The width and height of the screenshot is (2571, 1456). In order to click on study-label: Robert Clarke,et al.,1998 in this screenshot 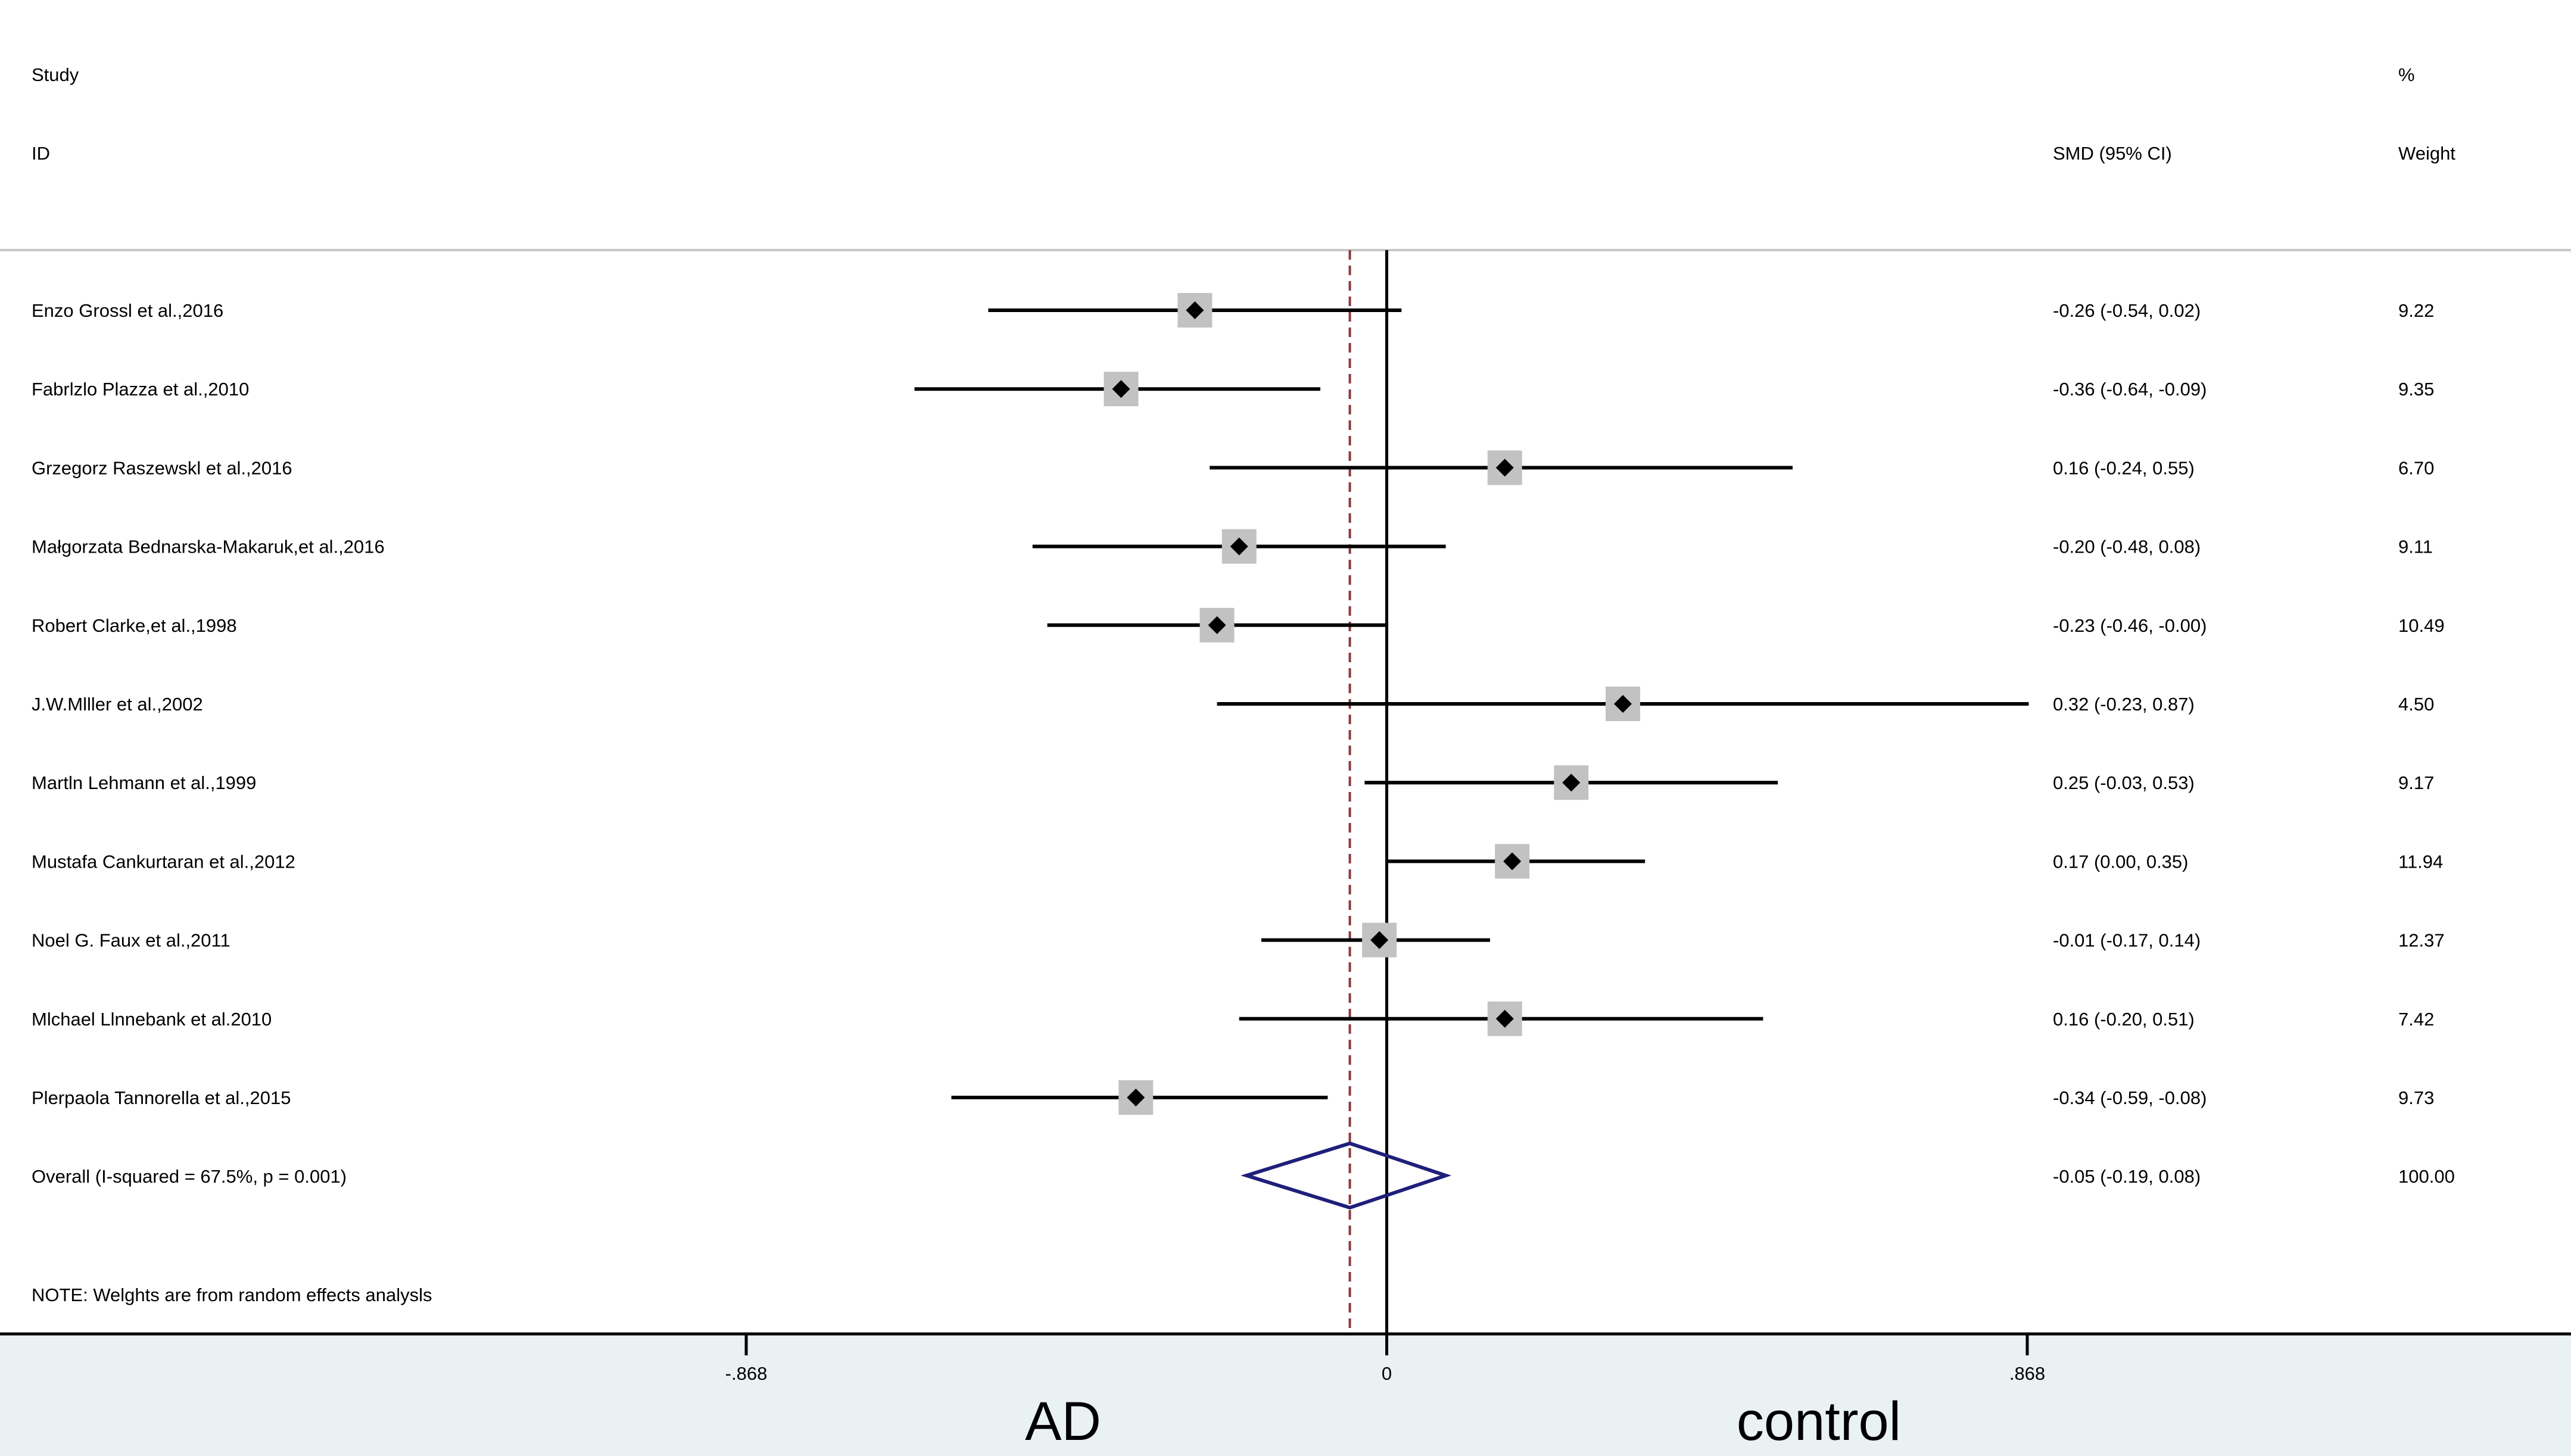, I will do `click(134, 625)`.